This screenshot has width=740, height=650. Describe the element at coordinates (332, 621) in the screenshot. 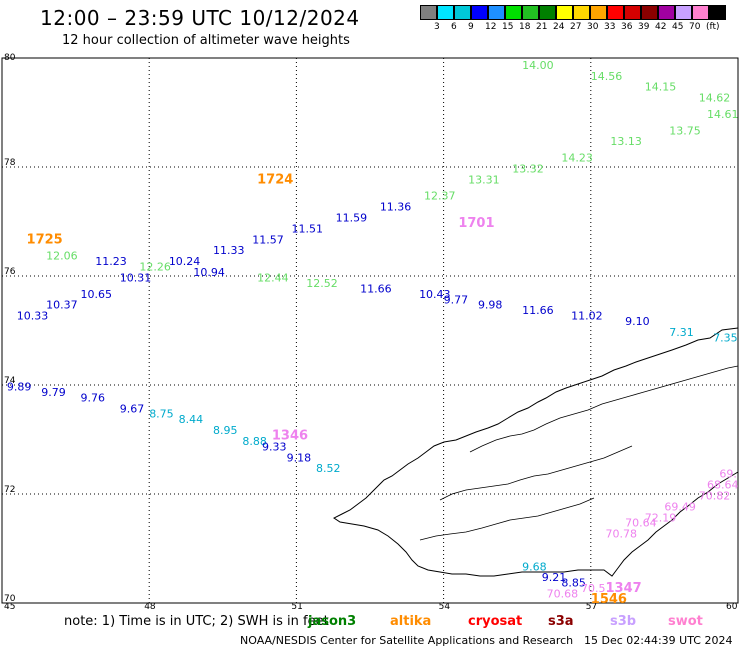

I see `satellite-legend-item: jason3` at that location.